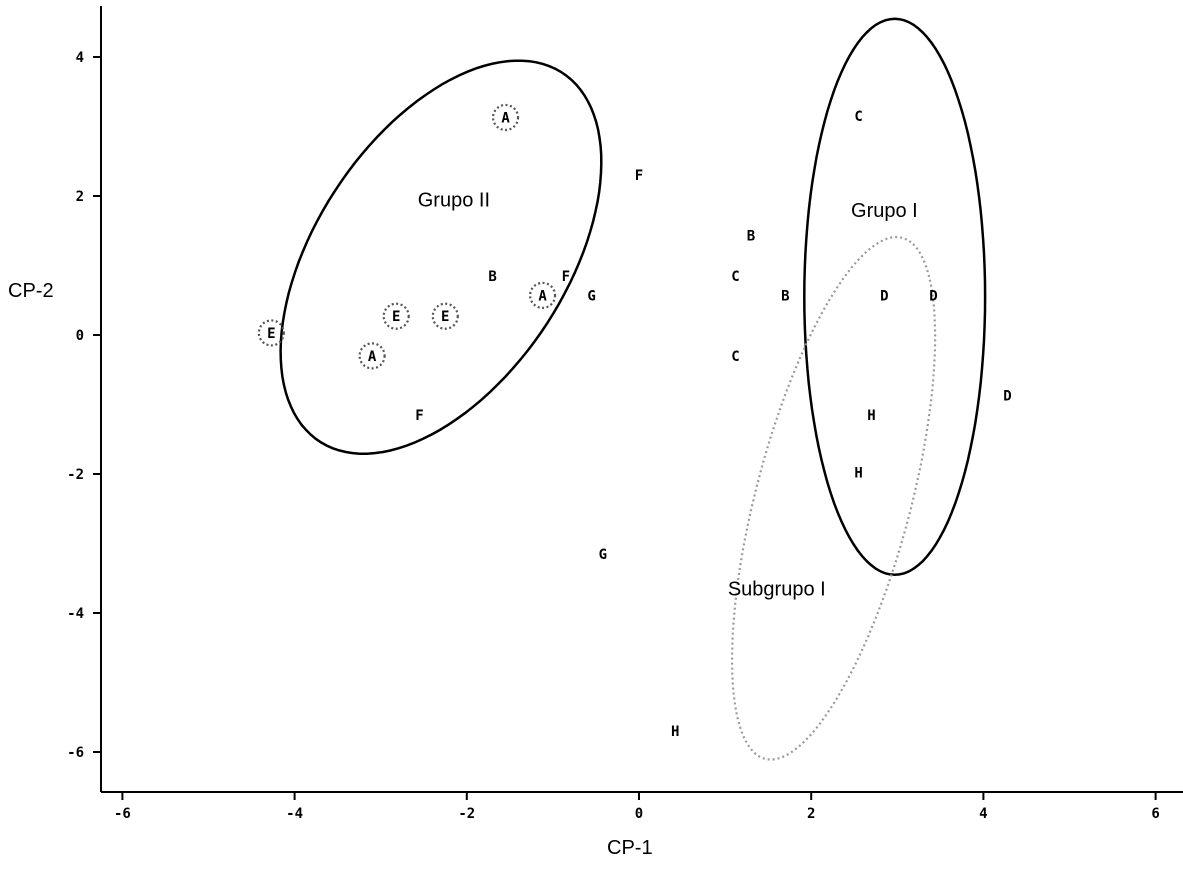 The width and height of the screenshot is (1183, 869). I want to click on x-tick-label: -4, so click(294, 814).